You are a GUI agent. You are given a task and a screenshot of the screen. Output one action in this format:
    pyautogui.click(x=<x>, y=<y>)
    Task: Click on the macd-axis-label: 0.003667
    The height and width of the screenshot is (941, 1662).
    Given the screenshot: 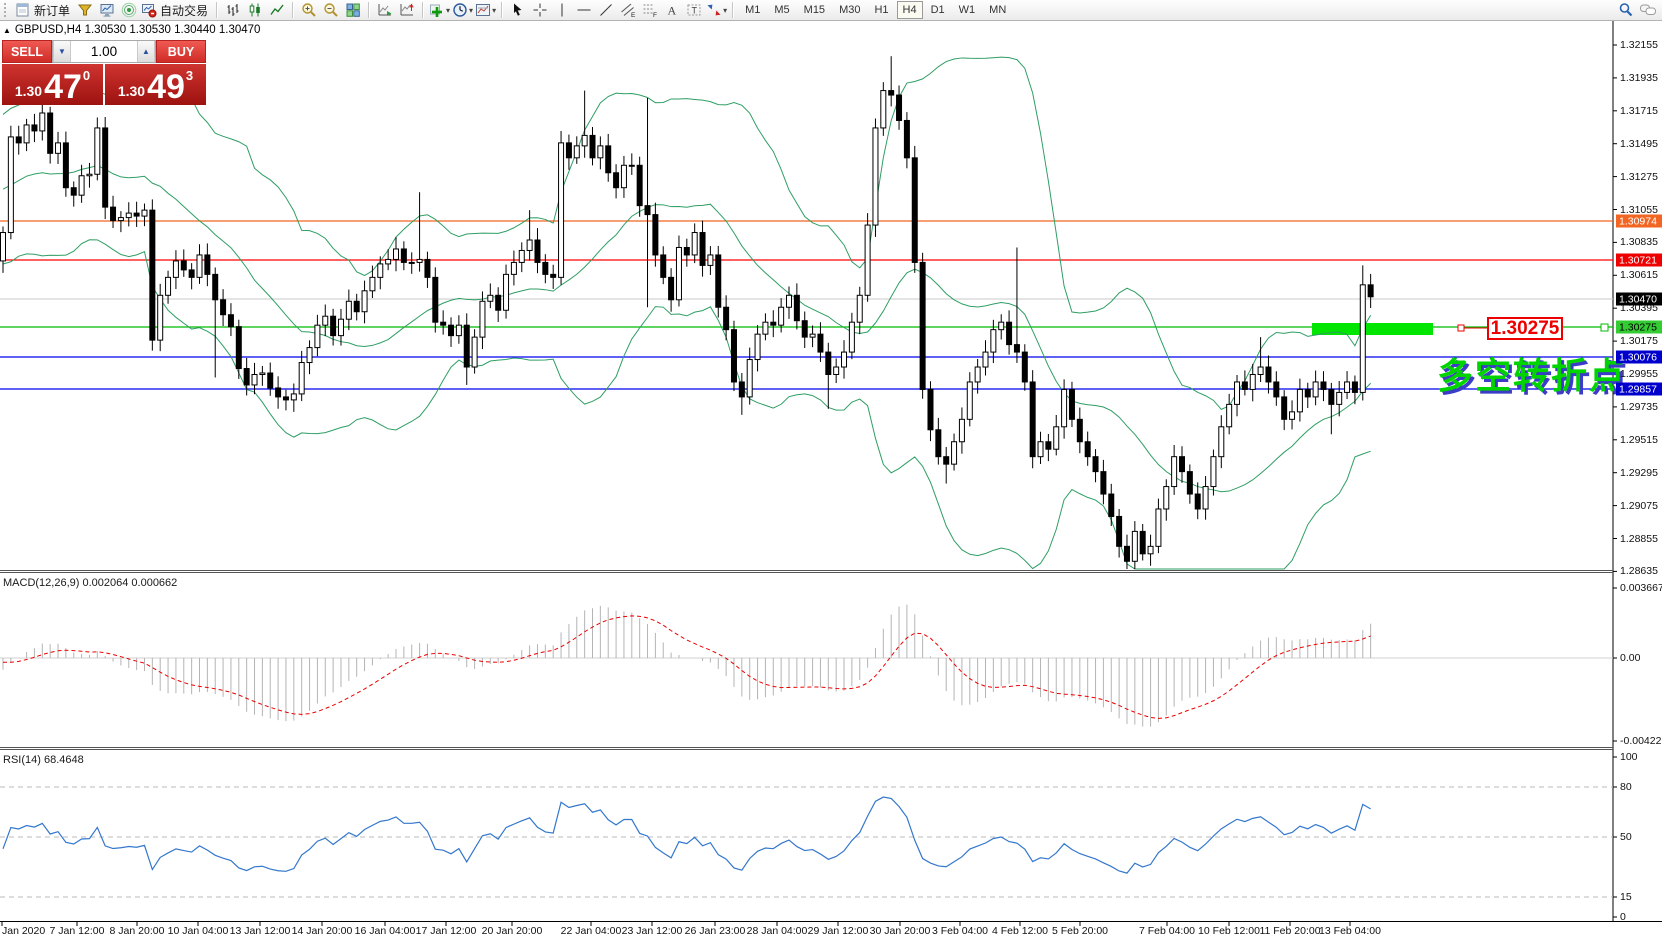 What is the action you would take?
    pyautogui.click(x=1641, y=588)
    